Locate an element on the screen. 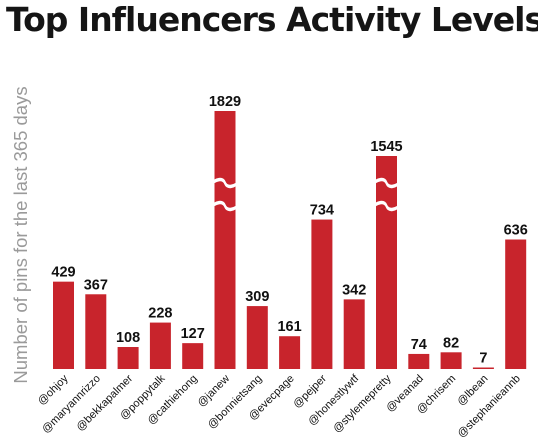 The image size is (538, 446). value-label-stylemepretty: 1545 is located at coordinates (386, 147).